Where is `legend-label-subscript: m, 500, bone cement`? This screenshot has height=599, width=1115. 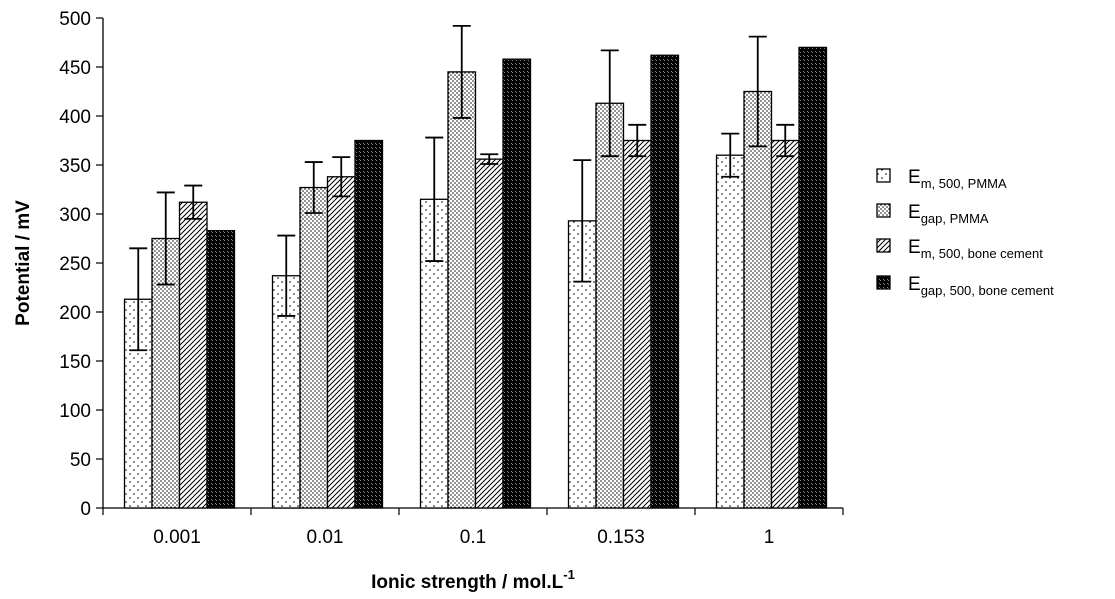
legend-label-subscript: m, 500, bone cement is located at coordinates (982, 253).